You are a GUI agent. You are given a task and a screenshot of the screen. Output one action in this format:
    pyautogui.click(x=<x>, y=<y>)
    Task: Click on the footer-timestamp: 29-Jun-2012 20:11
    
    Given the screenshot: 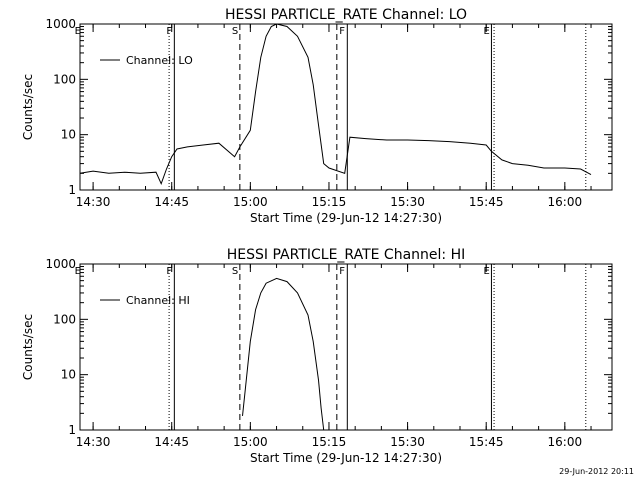 What is the action you would take?
    pyautogui.click(x=596, y=471)
    